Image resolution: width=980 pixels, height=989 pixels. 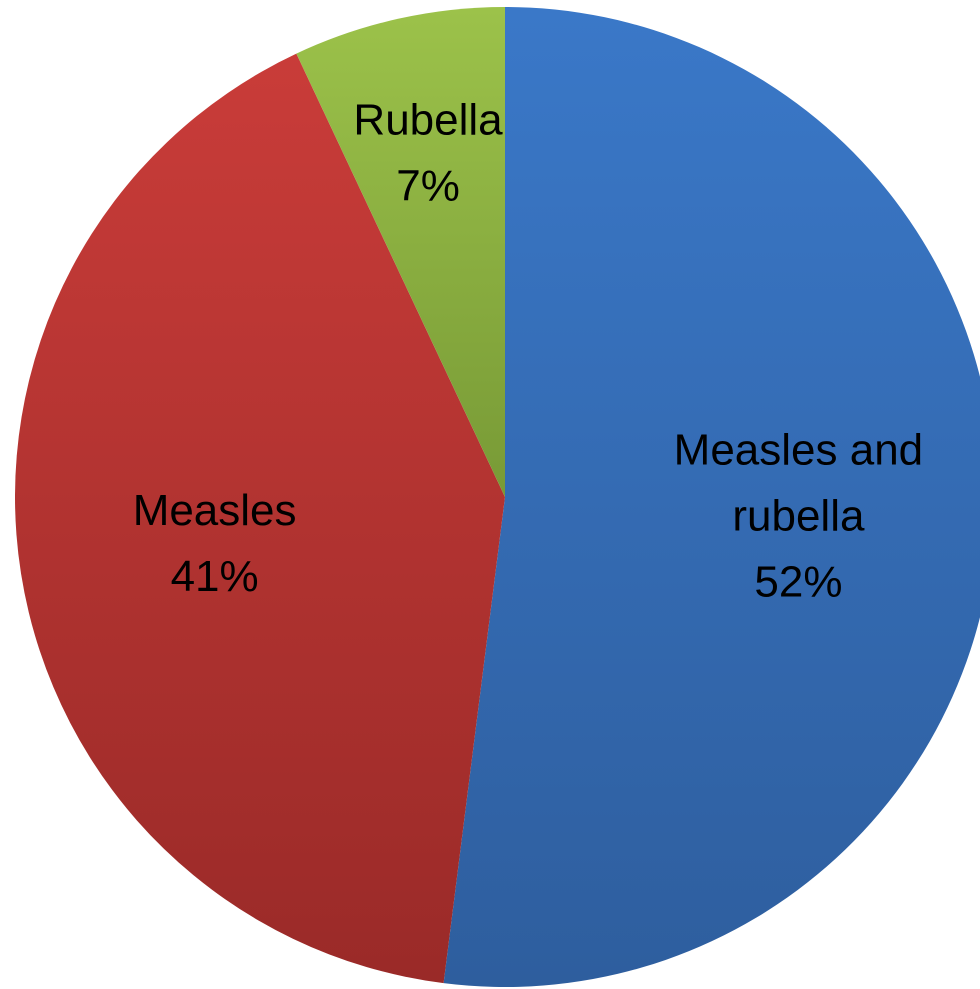 I want to click on pie-label-value: 41%, so click(x=215, y=576).